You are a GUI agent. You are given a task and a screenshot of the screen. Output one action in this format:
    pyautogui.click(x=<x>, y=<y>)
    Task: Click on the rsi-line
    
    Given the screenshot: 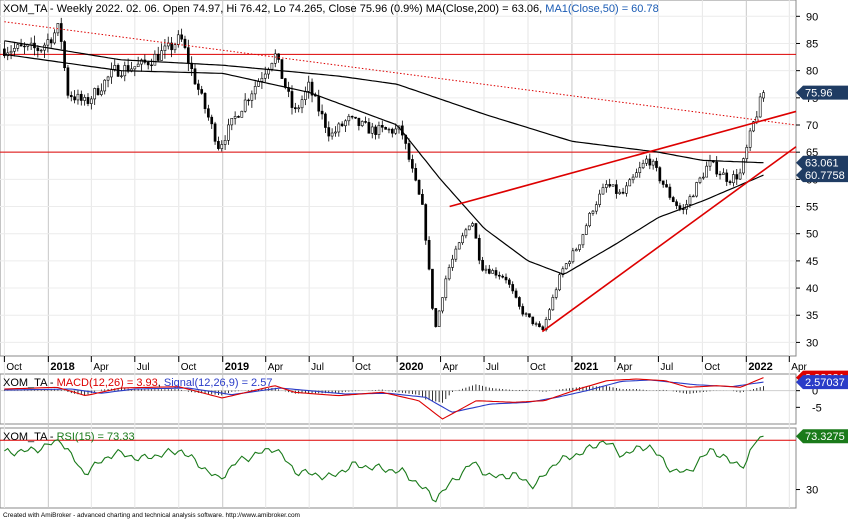 What is the action you would take?
    pyautogui.click(x=398, y=469)
    